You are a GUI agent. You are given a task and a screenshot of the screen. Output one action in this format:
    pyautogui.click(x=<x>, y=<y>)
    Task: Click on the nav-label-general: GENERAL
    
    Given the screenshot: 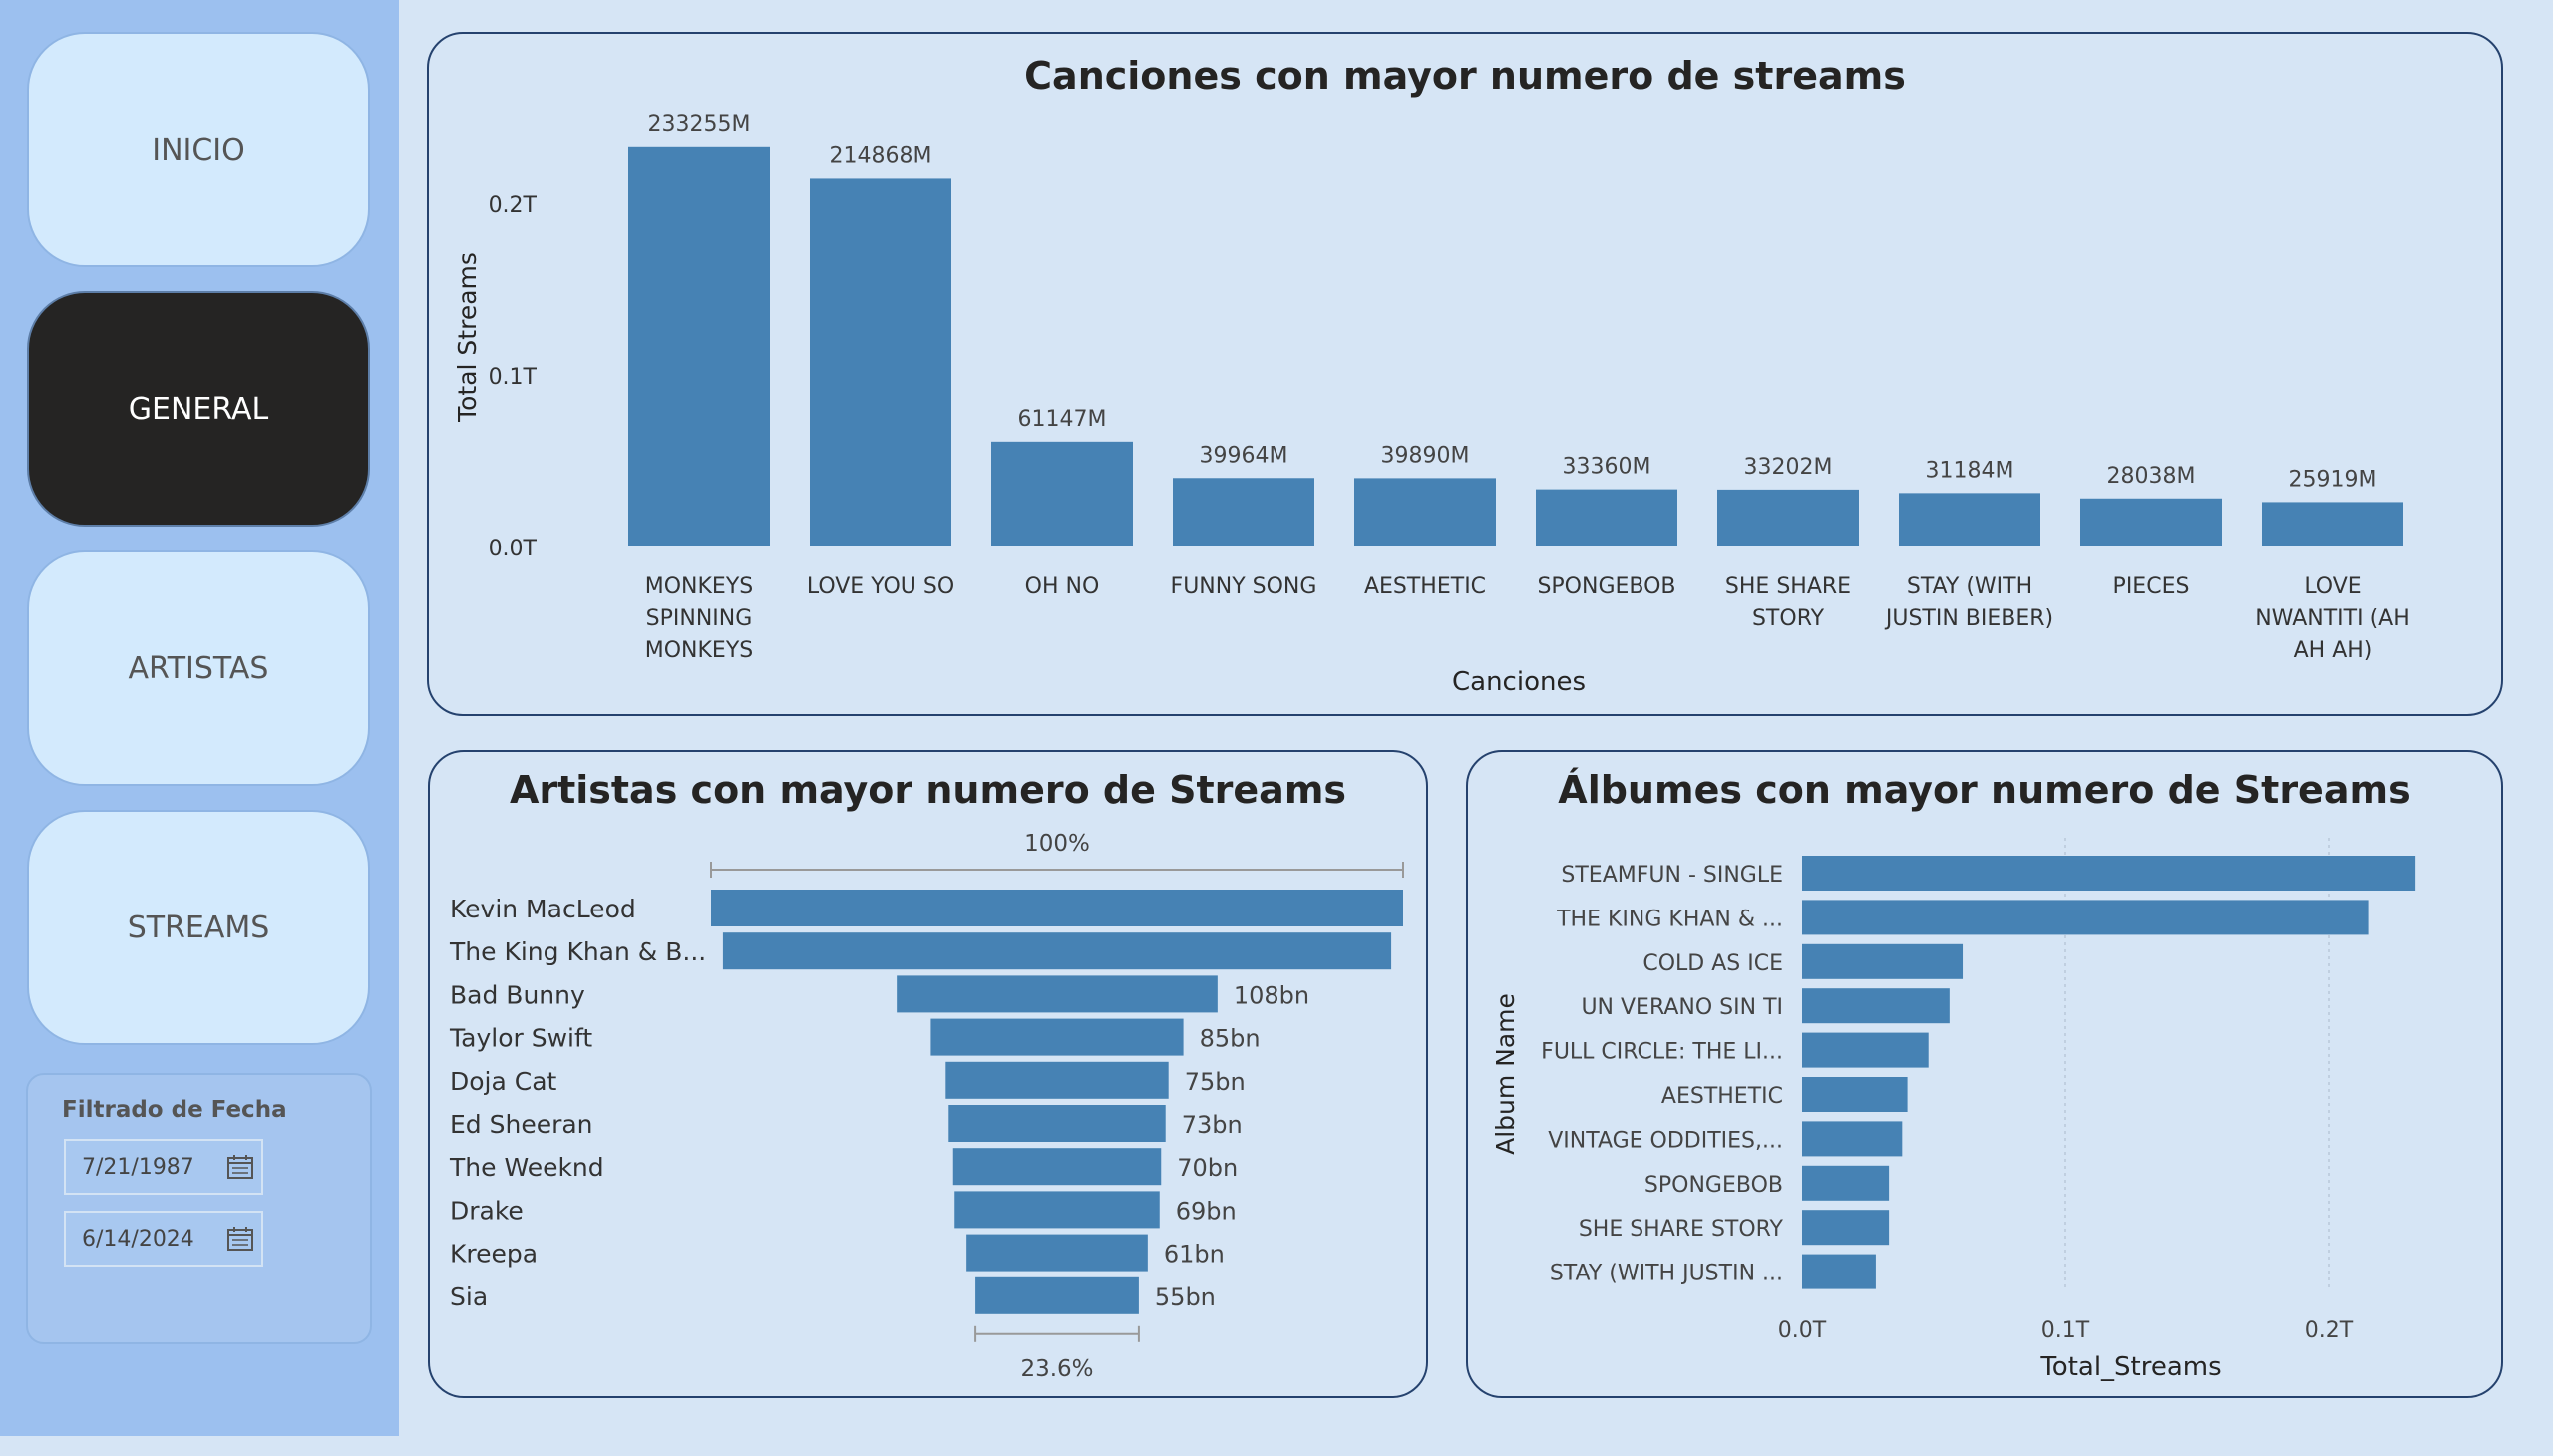 What is the action you would take?
    pyautogui.click(x=199, y=409)
    